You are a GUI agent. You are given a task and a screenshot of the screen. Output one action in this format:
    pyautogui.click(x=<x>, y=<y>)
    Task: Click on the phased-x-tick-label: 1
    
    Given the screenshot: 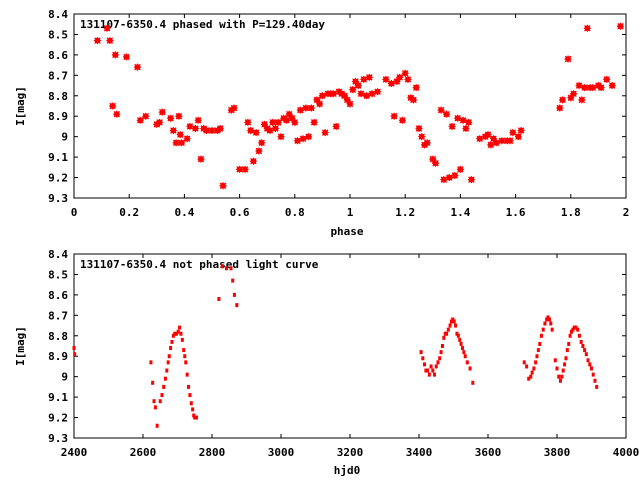 What is the action you would take?
    pyautogui.click(x=350, y=212)
    